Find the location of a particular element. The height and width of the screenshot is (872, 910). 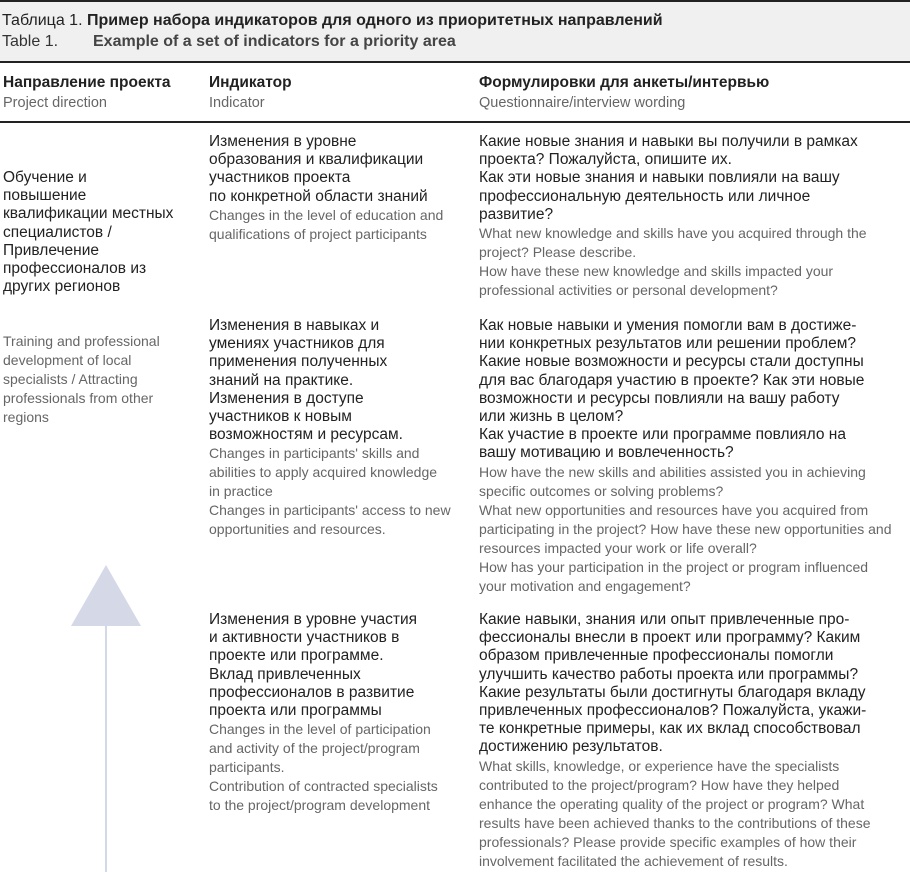

up-arrow-icon is located at coordinates (106, 595).